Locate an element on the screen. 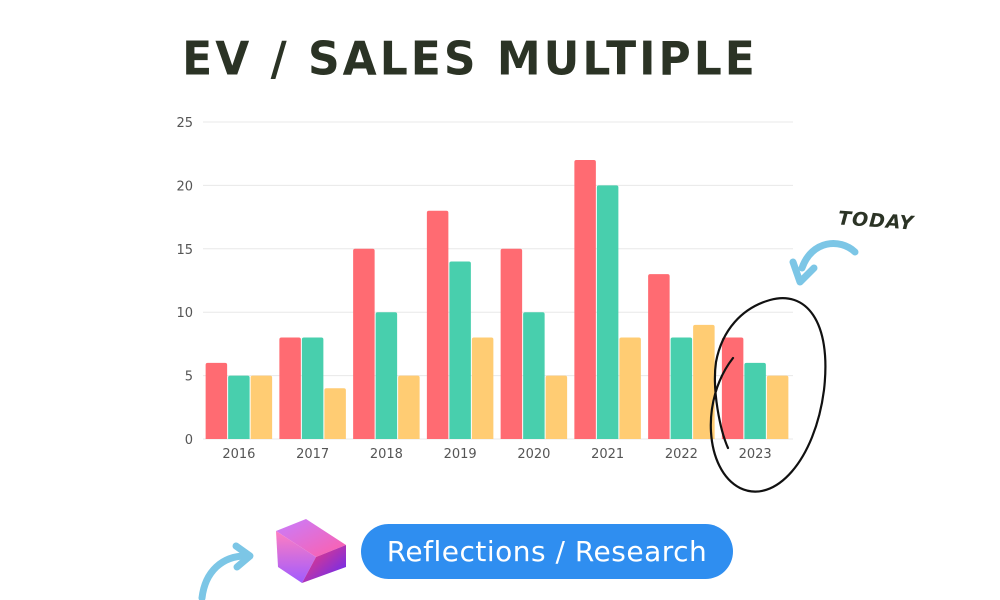  y-axis-ticks: 0 5 10 15 20 25 is located at coordinates (184, 282).